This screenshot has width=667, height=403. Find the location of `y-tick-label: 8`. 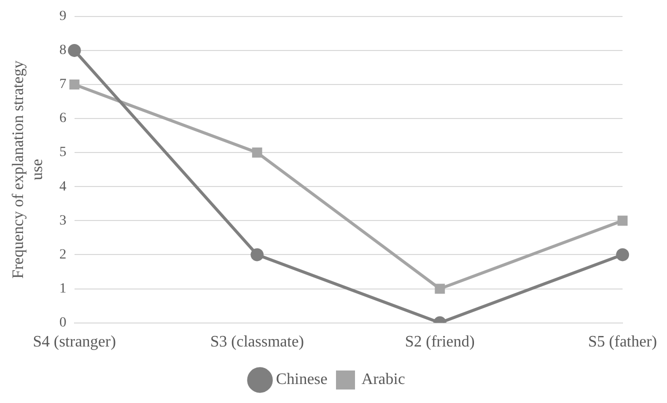

y-tick-label: 8 is located at coordinates (62, 50).